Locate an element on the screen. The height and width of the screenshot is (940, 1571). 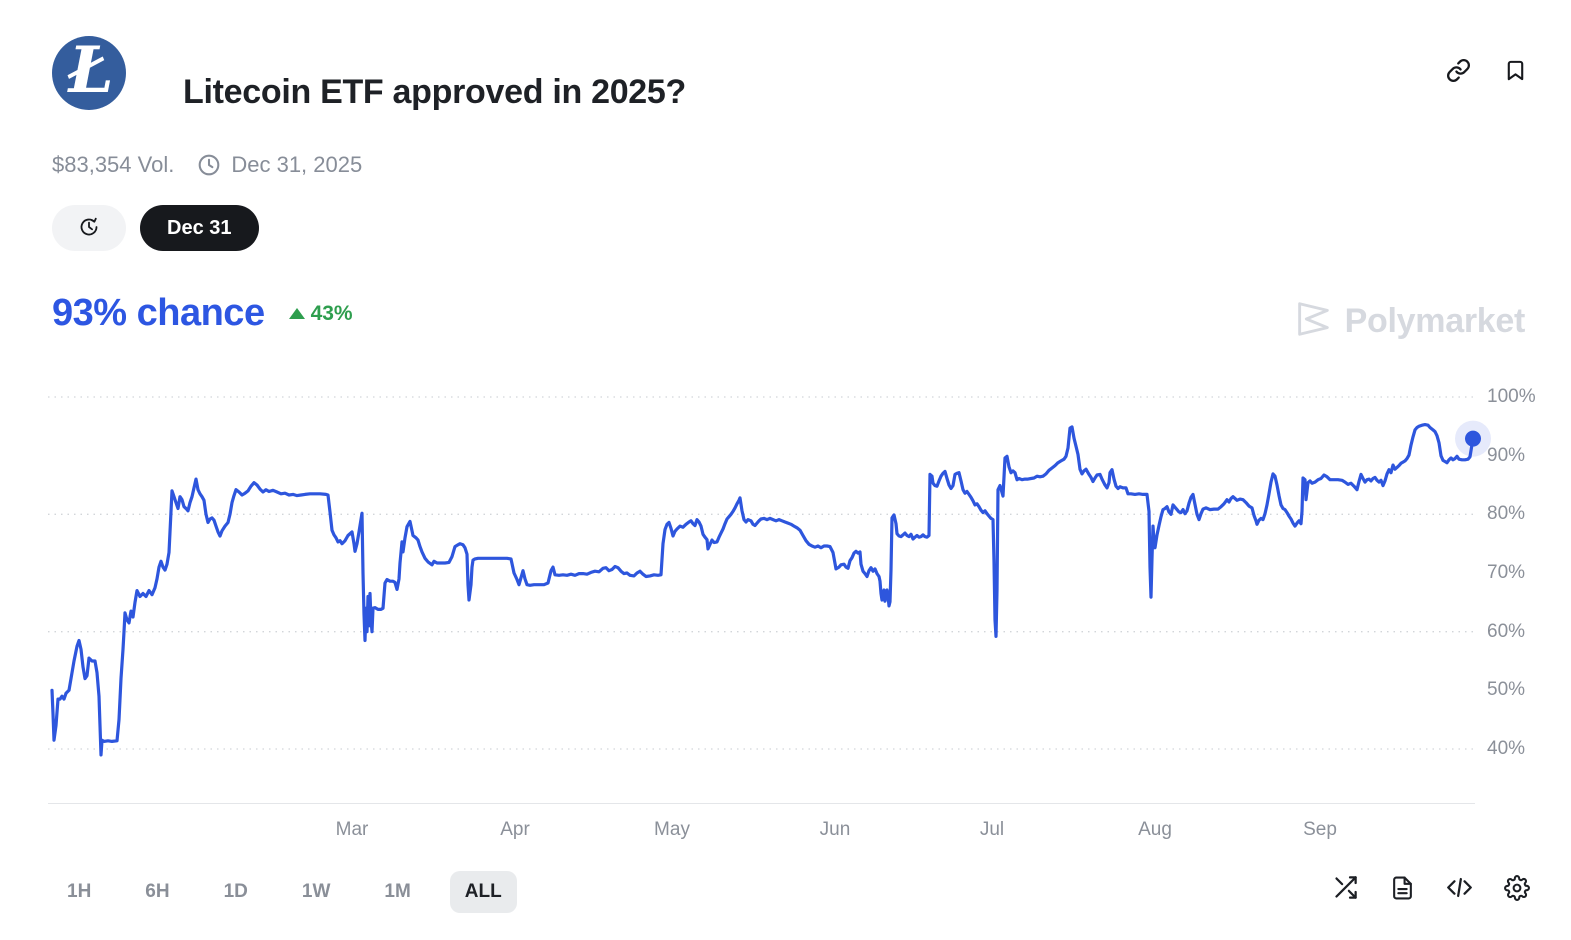
x-axis-line is located at coordinates (761, 803).